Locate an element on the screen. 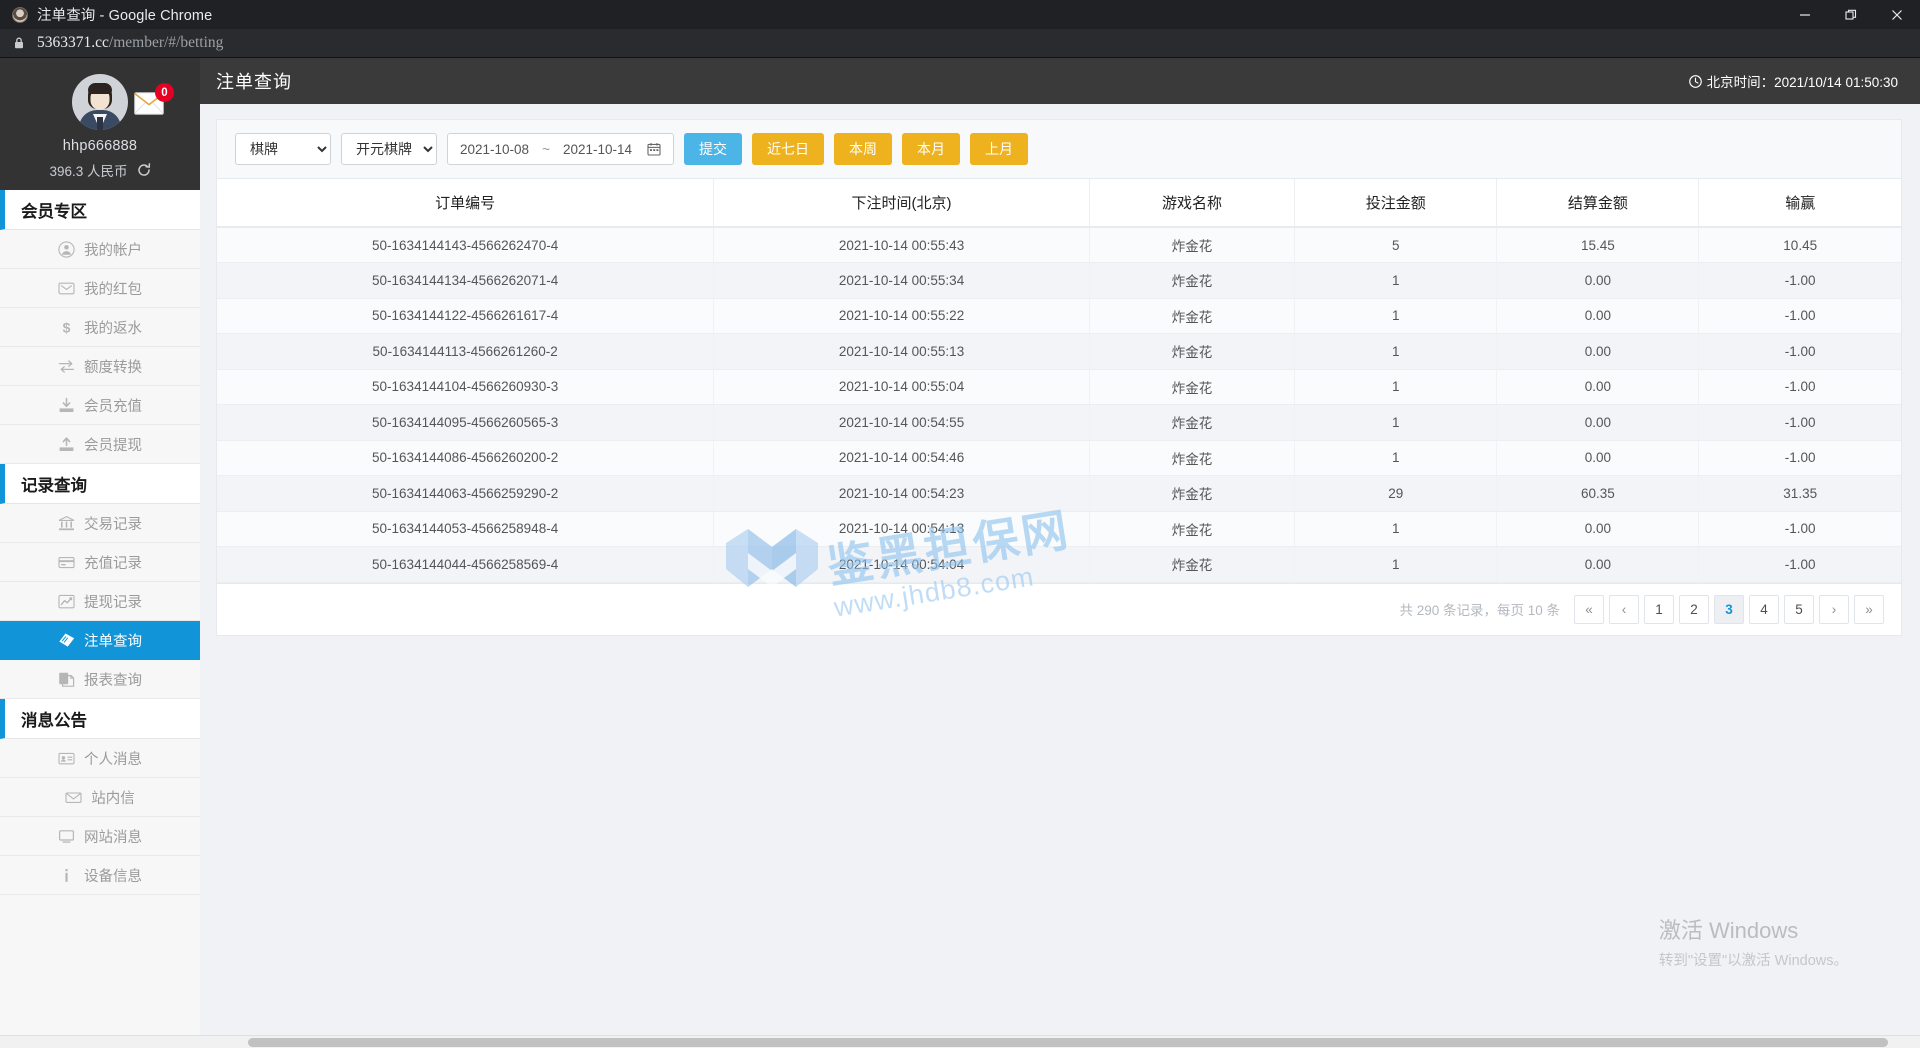  date-end: 2021-10-14 is located at coordinates (597, 149).